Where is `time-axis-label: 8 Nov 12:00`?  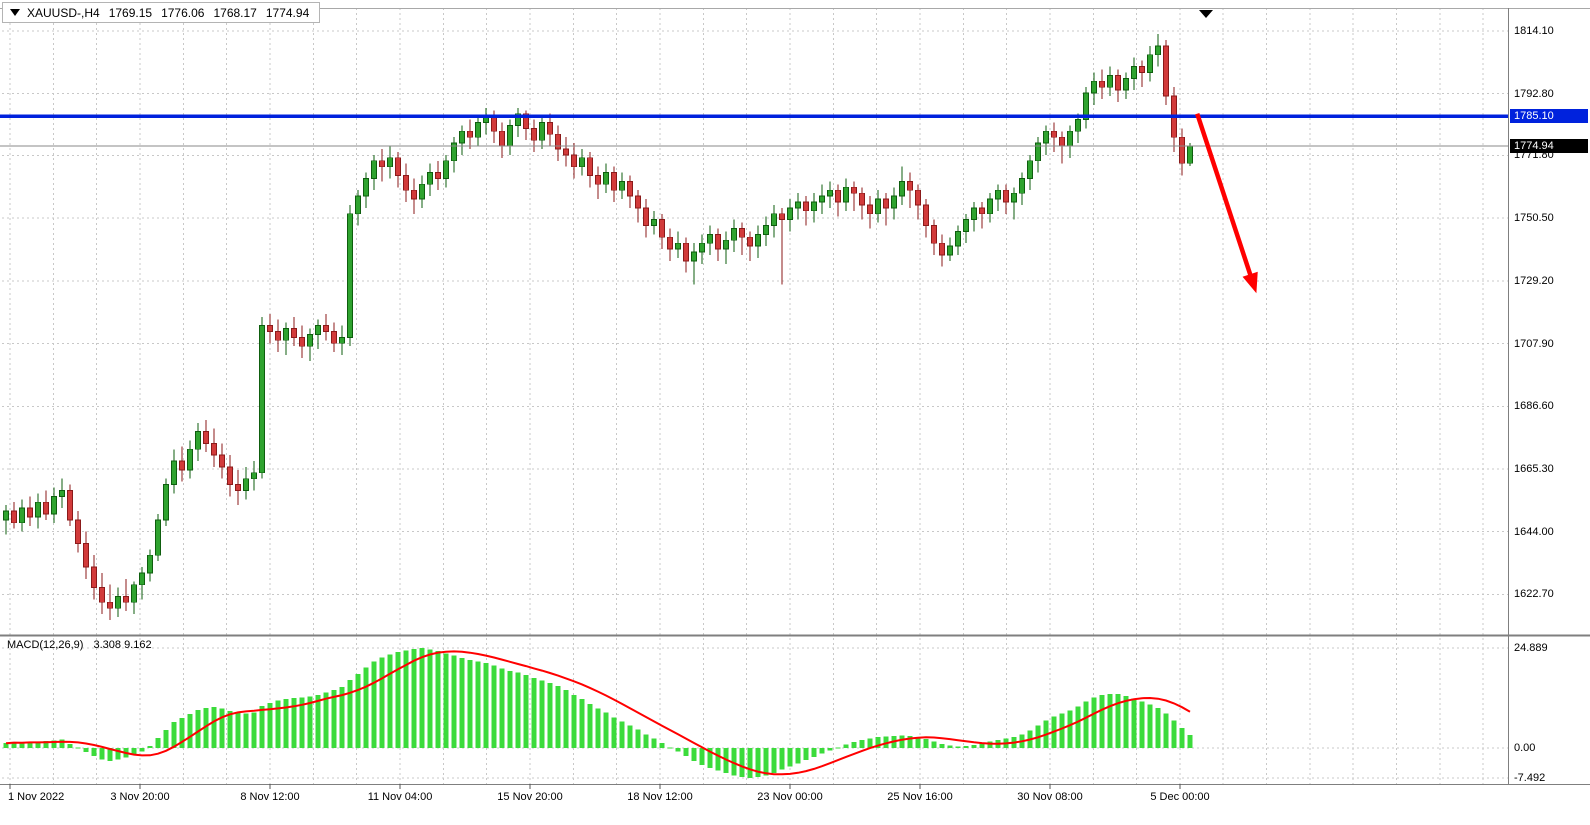 time-axis-label: 8 Nov 12:00 is located at coordinates (270, 797).